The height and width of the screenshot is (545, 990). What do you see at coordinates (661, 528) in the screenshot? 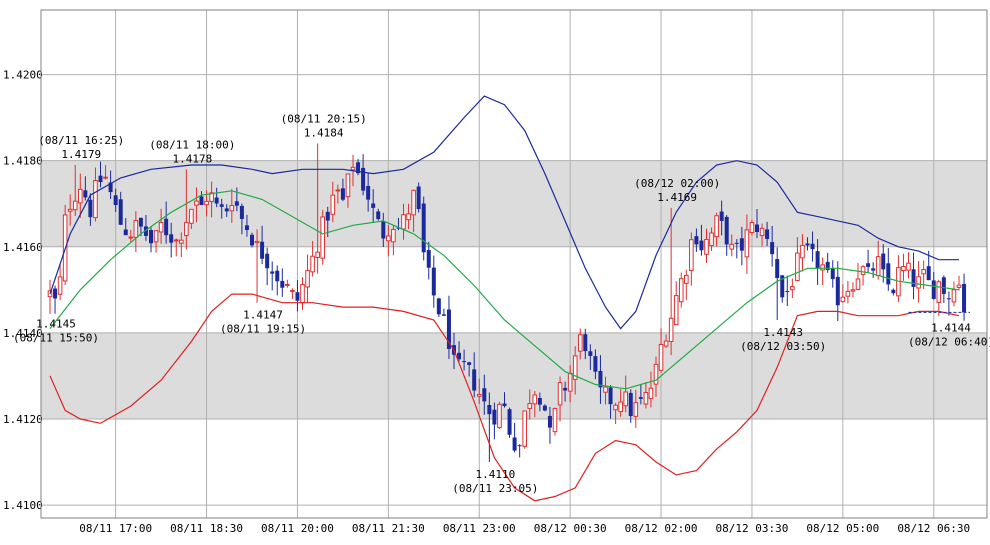
I see `x-tick-label: 08/12 02:00` at bounding box center [661, 528].